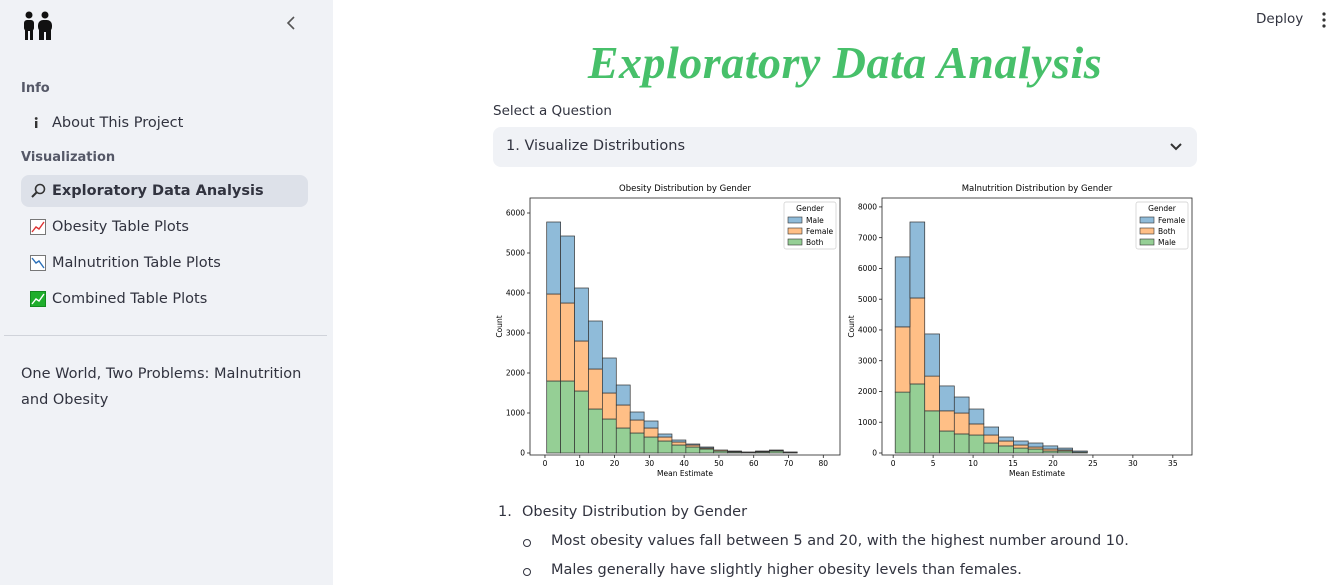 The height and width of the screenshot is (585, 1334). What do you see at coordinates (38, 299) in the screenshot?
I see `chart-yen-icon` at bounding box center [38, 299].